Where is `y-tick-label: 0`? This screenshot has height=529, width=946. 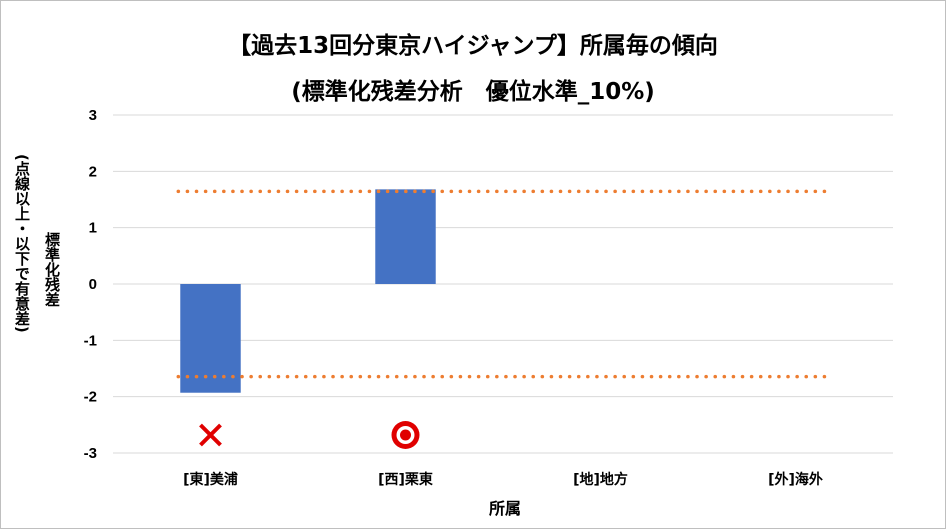 y-tick-label: 0 is located at coordinates (93, 284).